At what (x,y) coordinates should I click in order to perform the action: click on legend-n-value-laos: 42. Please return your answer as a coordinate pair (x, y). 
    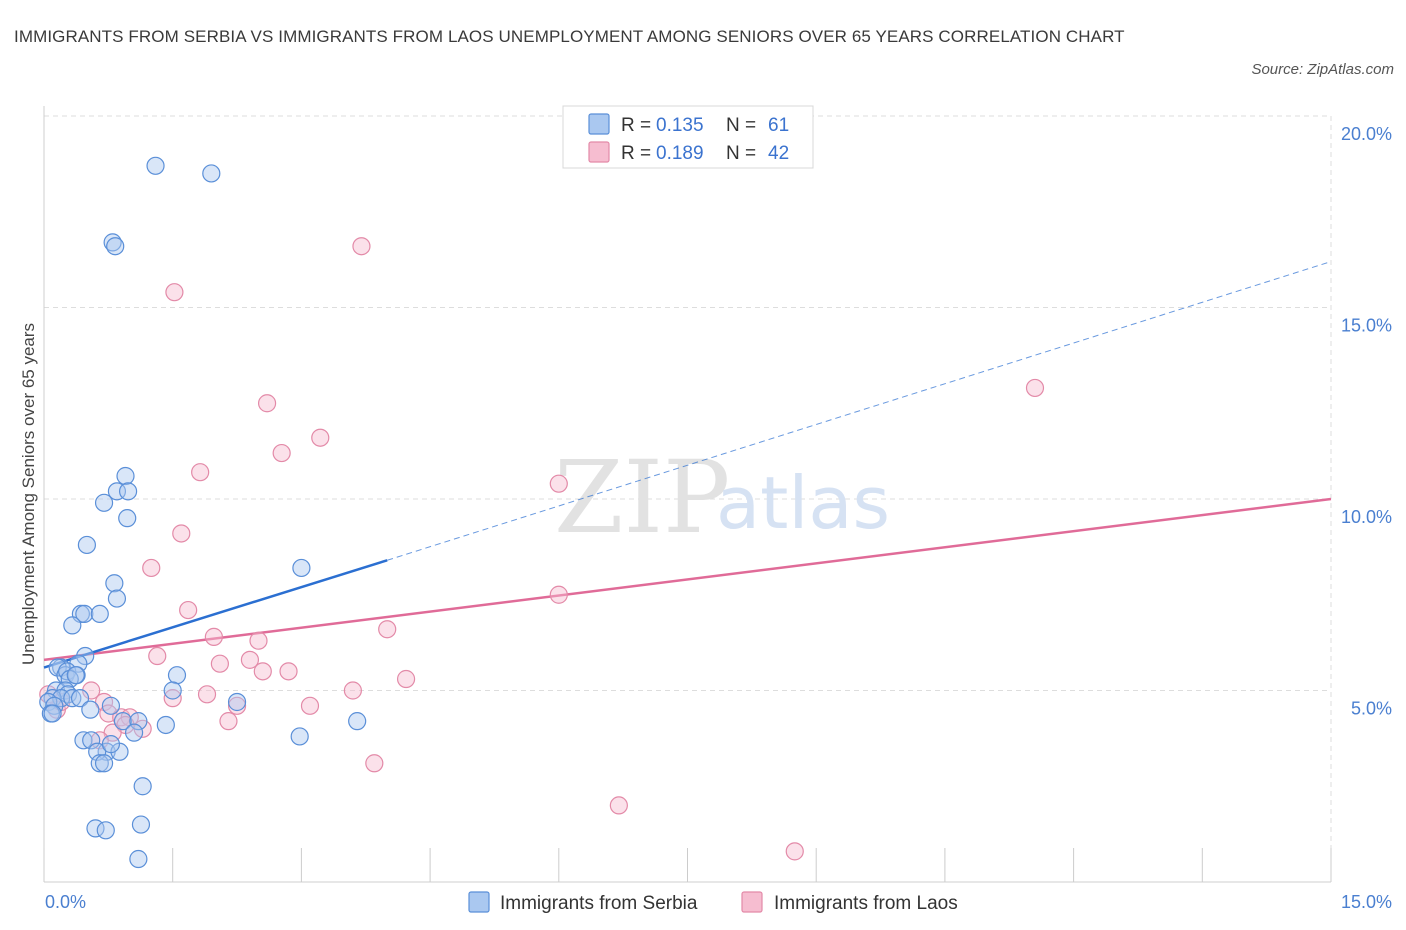
    Looking at the image, I should click on (778, 153).